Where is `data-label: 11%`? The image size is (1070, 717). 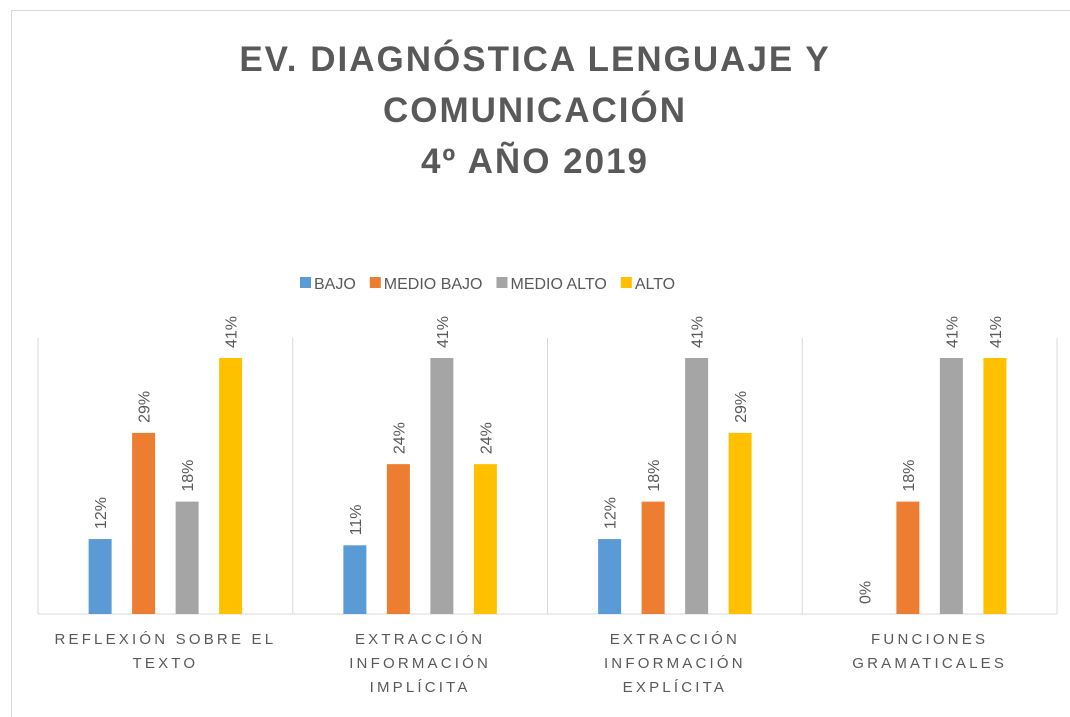
data-label: 11% is located at coordinates (356, 519).